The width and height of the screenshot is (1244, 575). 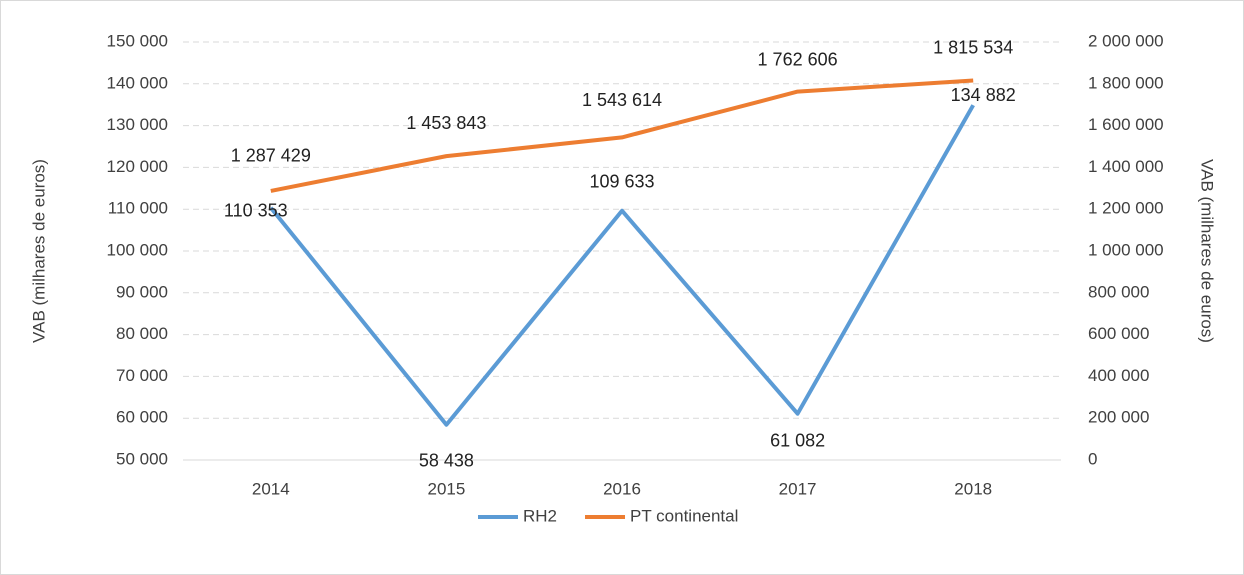 What do you see at coordinates (973, 47) in the screenshot?
I see `data-label: 1 815 534` at bounding box center [973, 47].